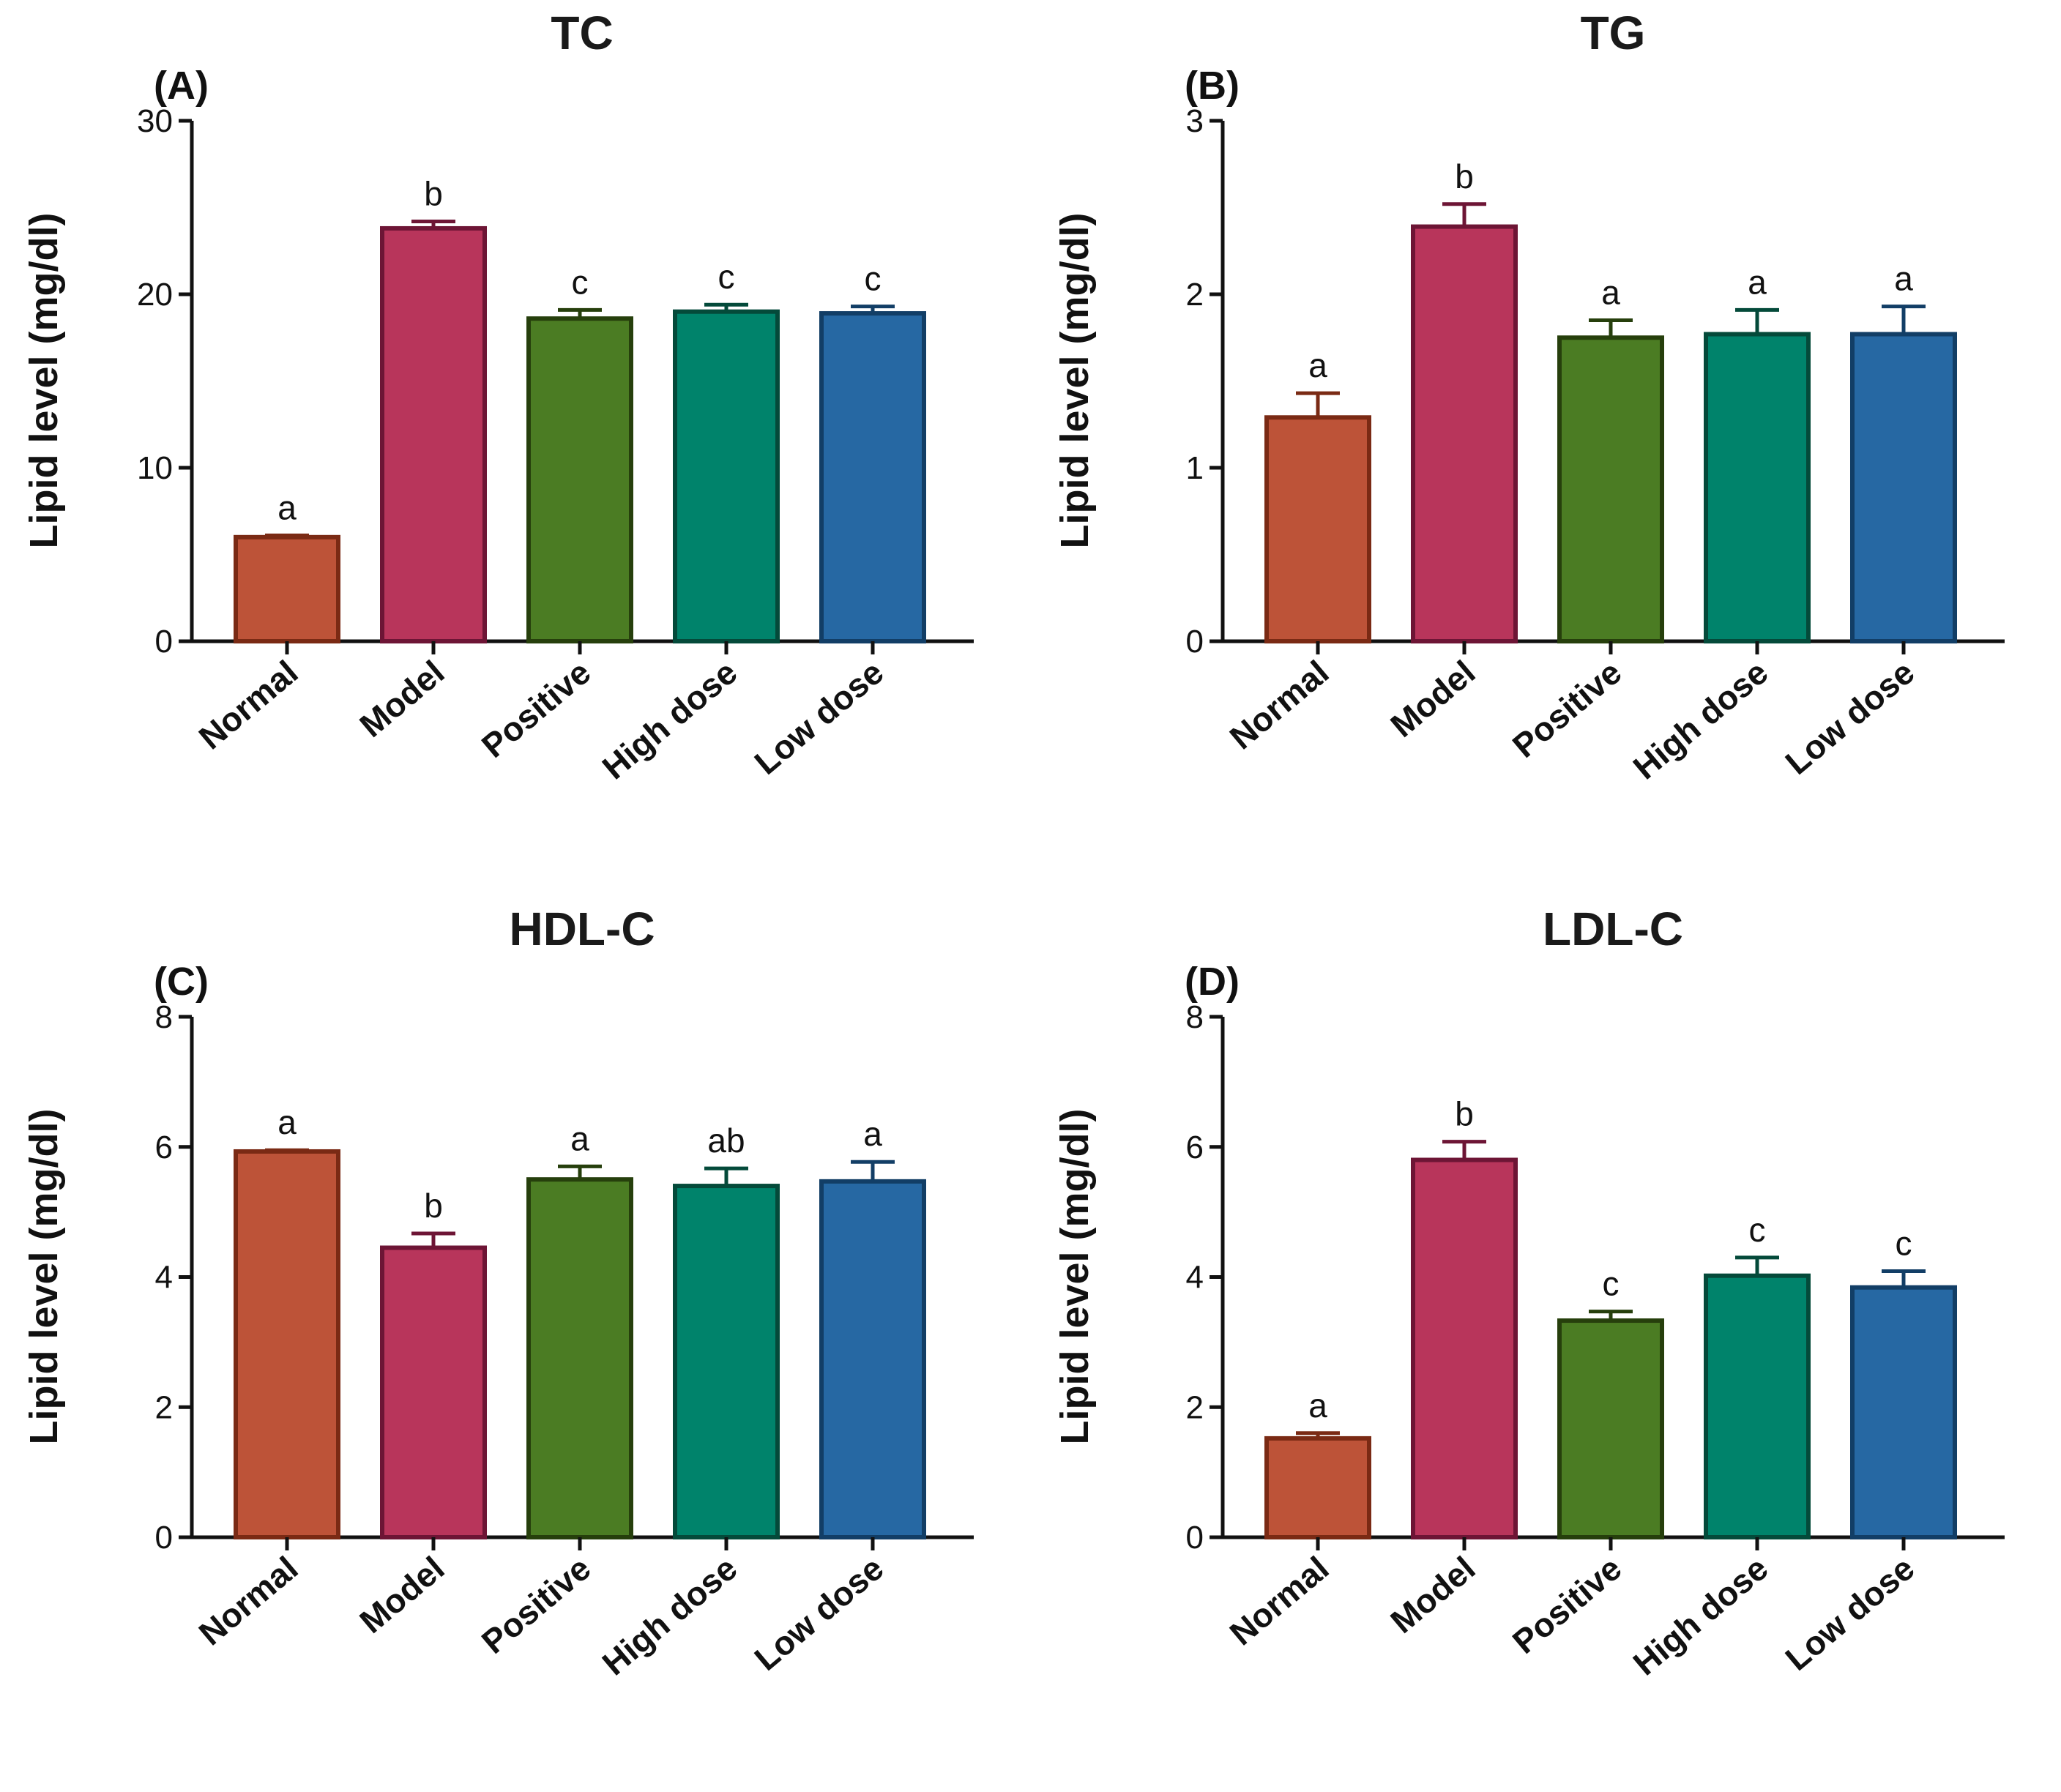  Describe the element at coordinates (726, 1140) in the screenshot. I see `significance-label: ab` at that location.